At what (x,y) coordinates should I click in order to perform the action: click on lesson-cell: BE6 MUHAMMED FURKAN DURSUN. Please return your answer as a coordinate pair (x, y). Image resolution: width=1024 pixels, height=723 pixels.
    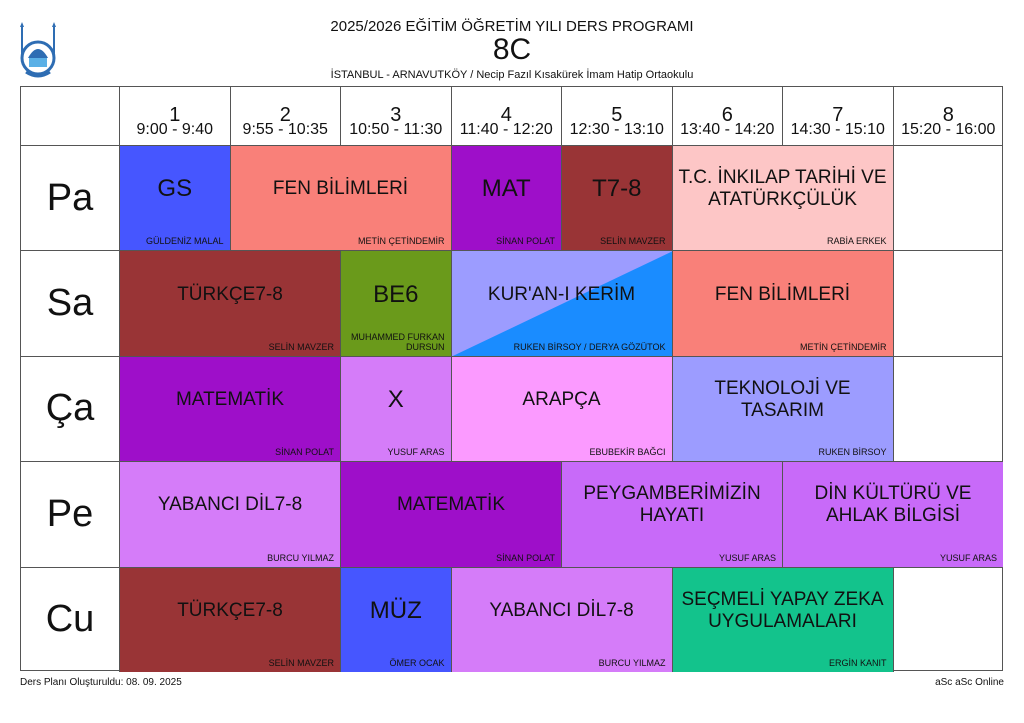
    Looking at the image, I should click on (395, 303).